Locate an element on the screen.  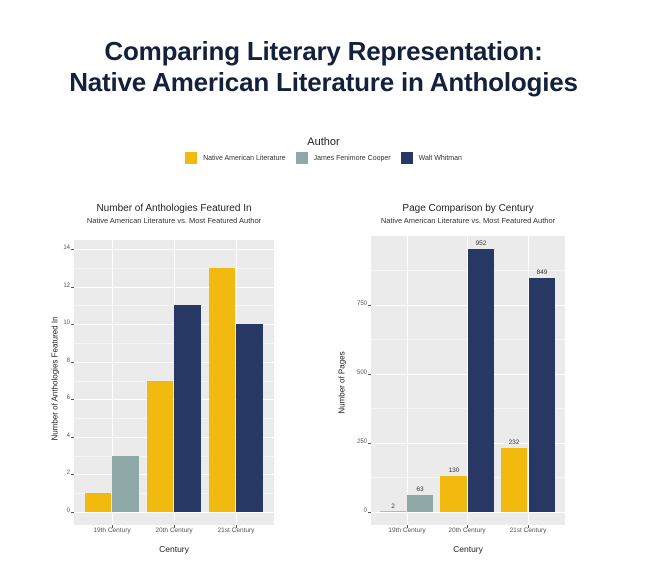
left-chart-title: Number of Anthologies Featured In is located at coordinates (174, 208).